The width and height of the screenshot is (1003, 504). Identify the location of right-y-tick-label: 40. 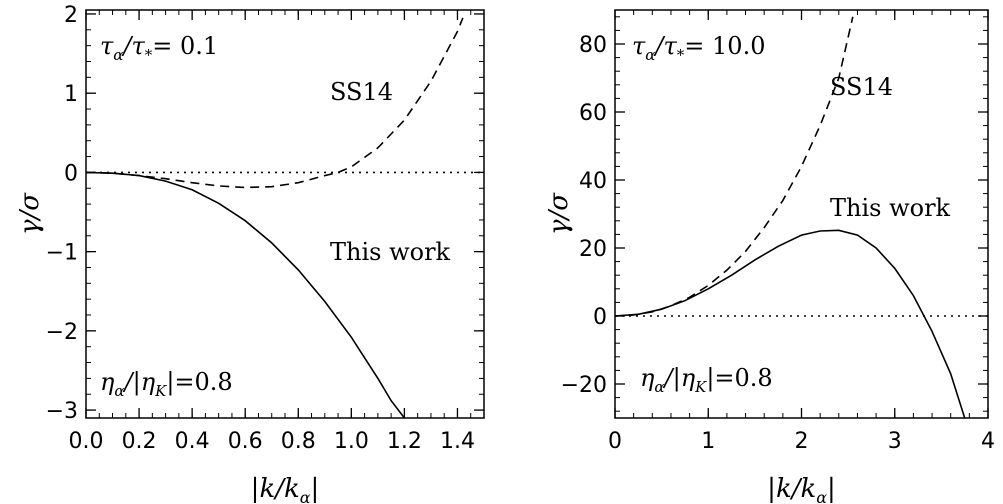
(593, 181).